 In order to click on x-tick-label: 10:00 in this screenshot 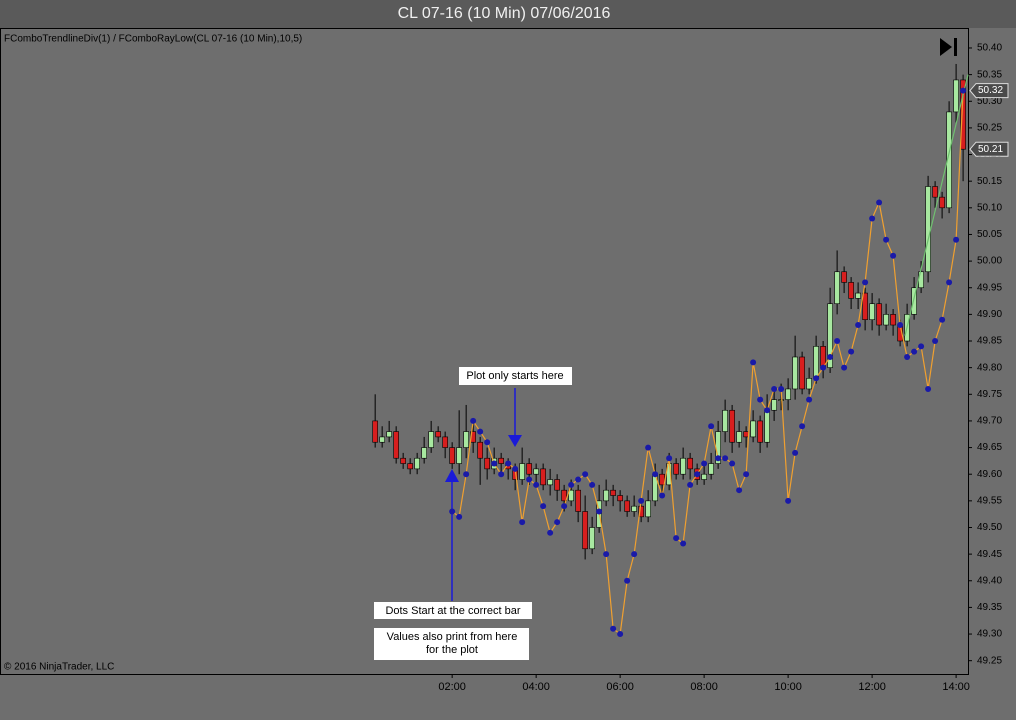, I will do `click(788, 687)`.